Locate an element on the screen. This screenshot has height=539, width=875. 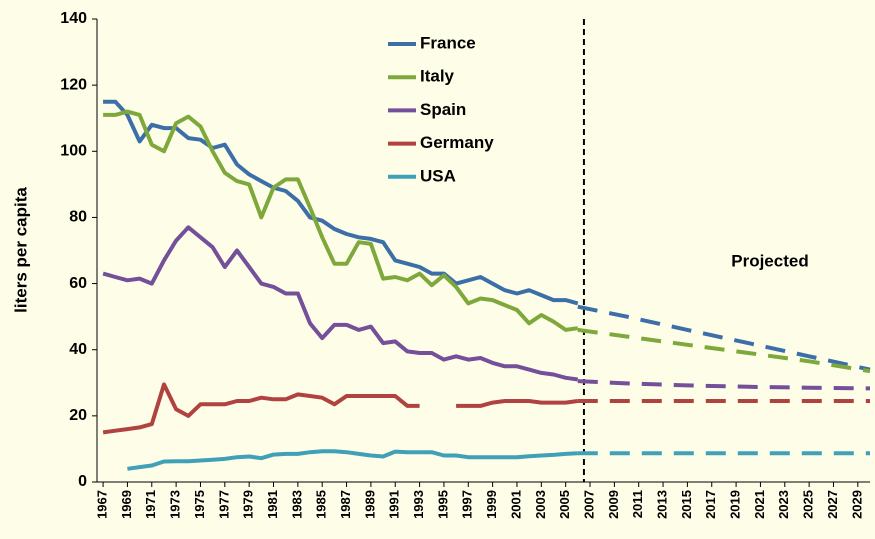
x-tick-label: 1997 is located at coordinates (467, 504).